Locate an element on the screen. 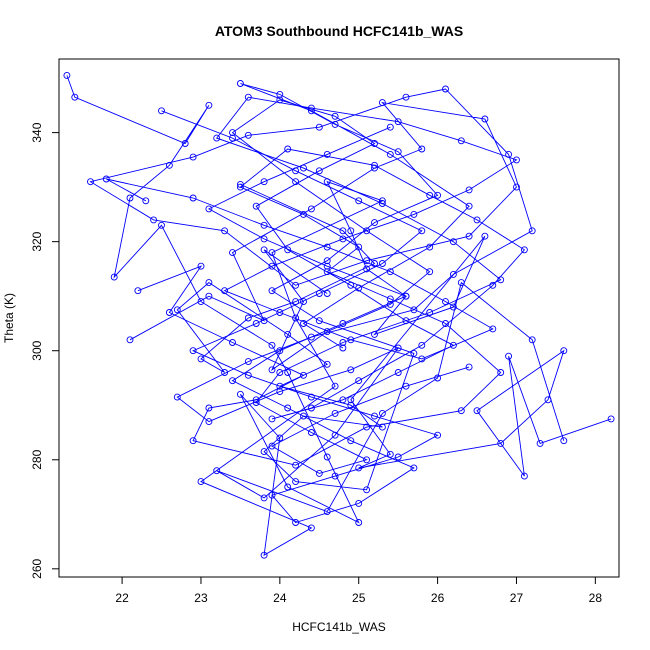 Image resolution: width=650 pixels, height=650 pixels. x-tick-label: 27 is located at coordinates (517, 598).